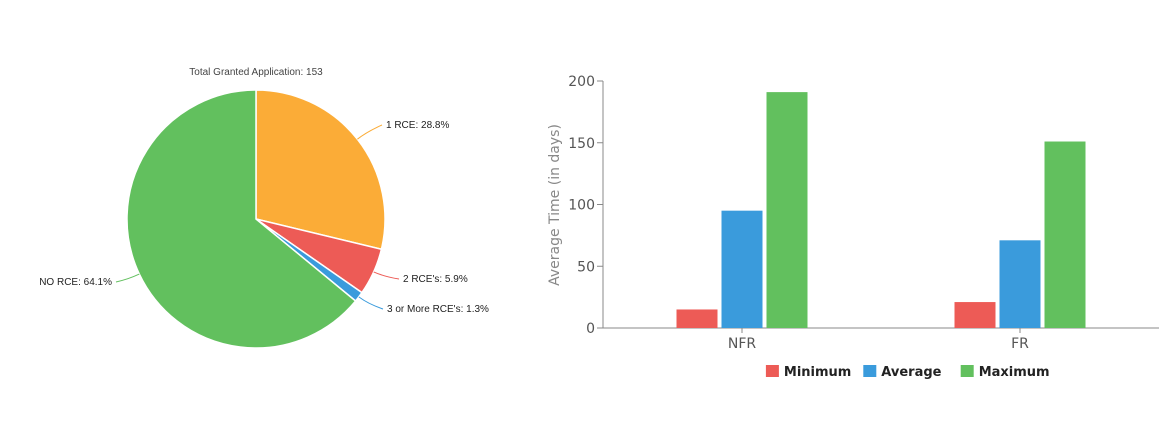 The width and height of the screenshot is (1159, 447). What do you see at coordinates (75, 282) in the screenshot?
I see `pie-slice-label: NO RCE: 64.1%` at bounding box center [75, 282].